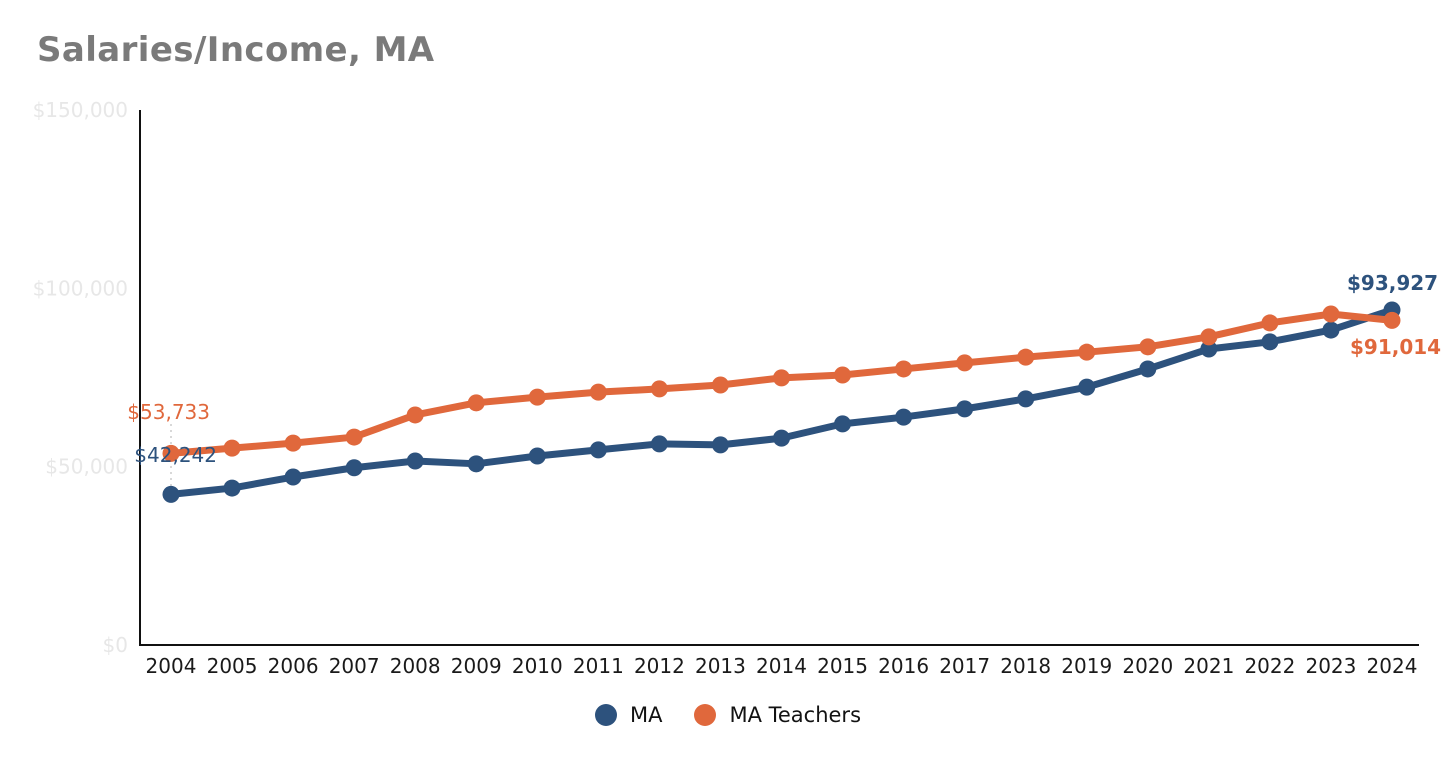 This screenshot has height=765, width=1456. Describe the element at coordinates (1147, 666) in the screenshot. I see `x-tick-label-2020: 2020` at that location.